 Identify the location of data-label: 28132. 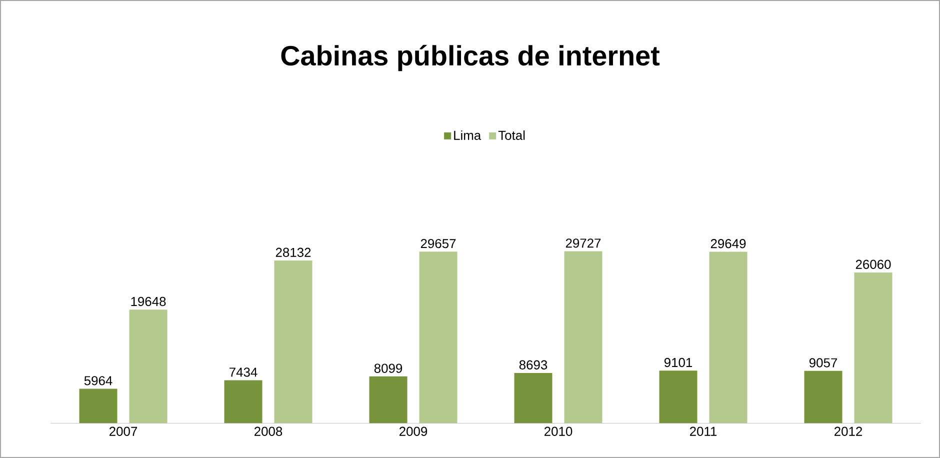
(293, 252).